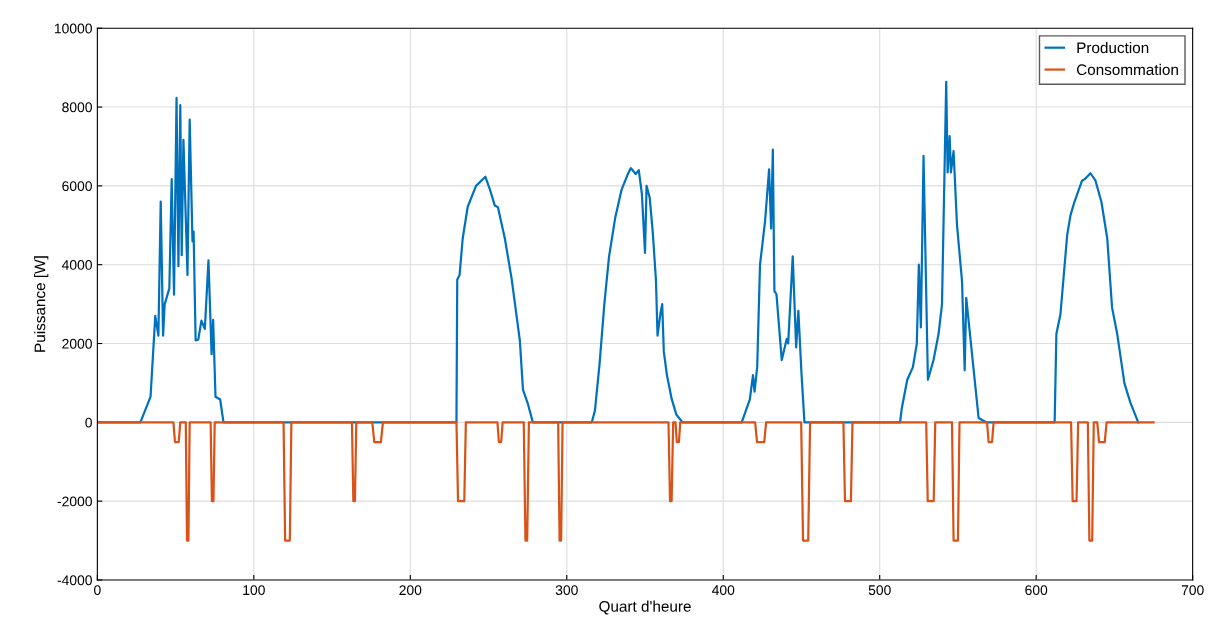 This screenshot has width=1217, height=627. I want to click on x-tick-label: 400, so click(723, 590).